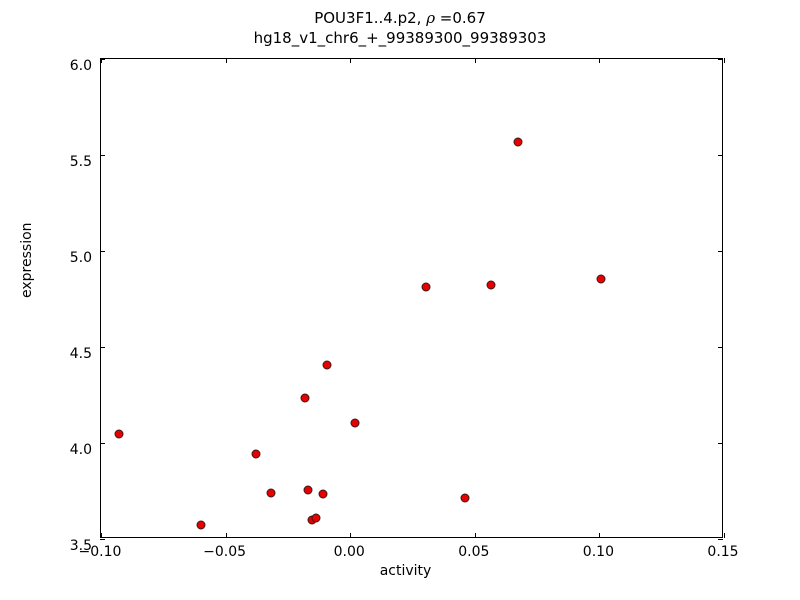 The image size is (800, 600). What do you see at coordinates (400, 38) in the screenshot?
I see `chart-subtitle: hg18_v1_chr6_+_99389300_99389303` at bounding box center [400, 38].